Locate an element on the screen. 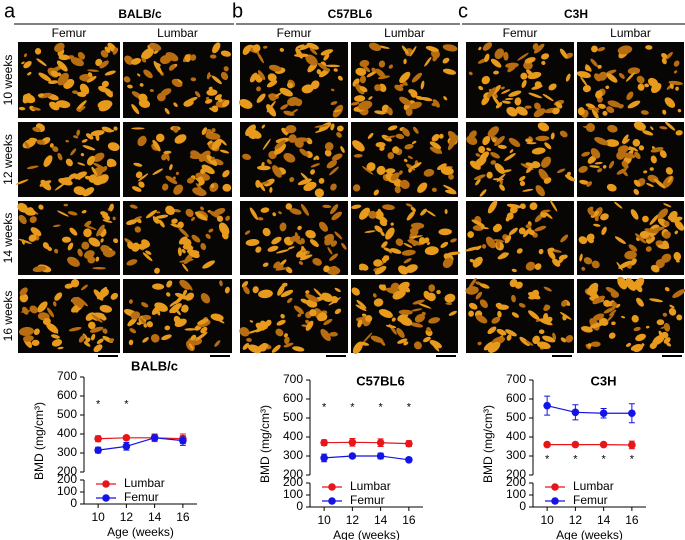 The height and width of the screenshot is (540, 685). significance-mark: * is located at coordinates (352, 407).